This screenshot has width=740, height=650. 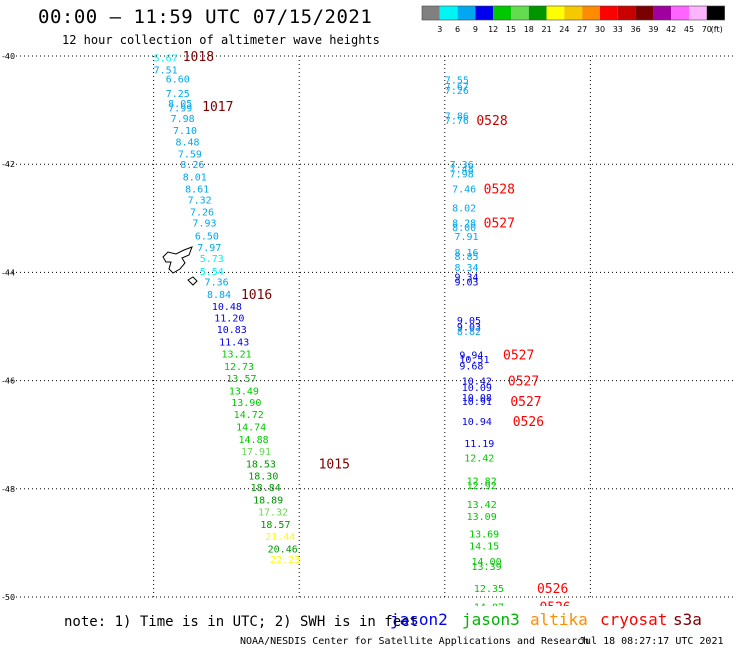 I want to click on wave-height-value: 9.94, so click(x=471, y=356).